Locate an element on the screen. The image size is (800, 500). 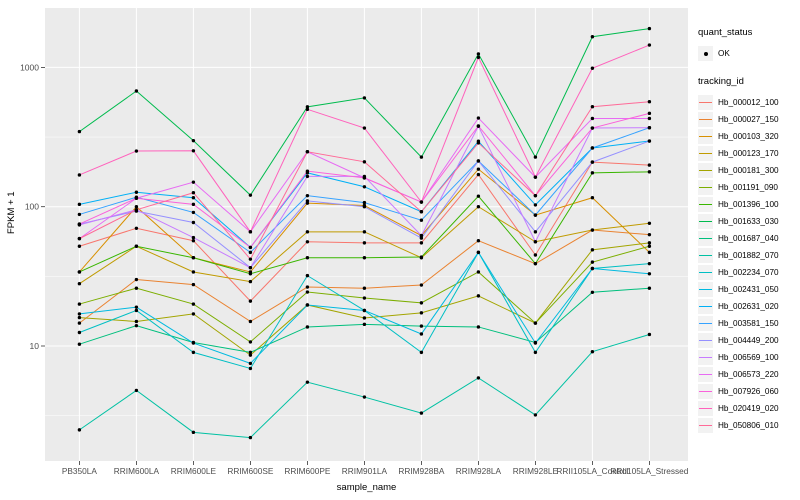
legend-label: Hb_007926_060 is located at coordinates (748, 391).